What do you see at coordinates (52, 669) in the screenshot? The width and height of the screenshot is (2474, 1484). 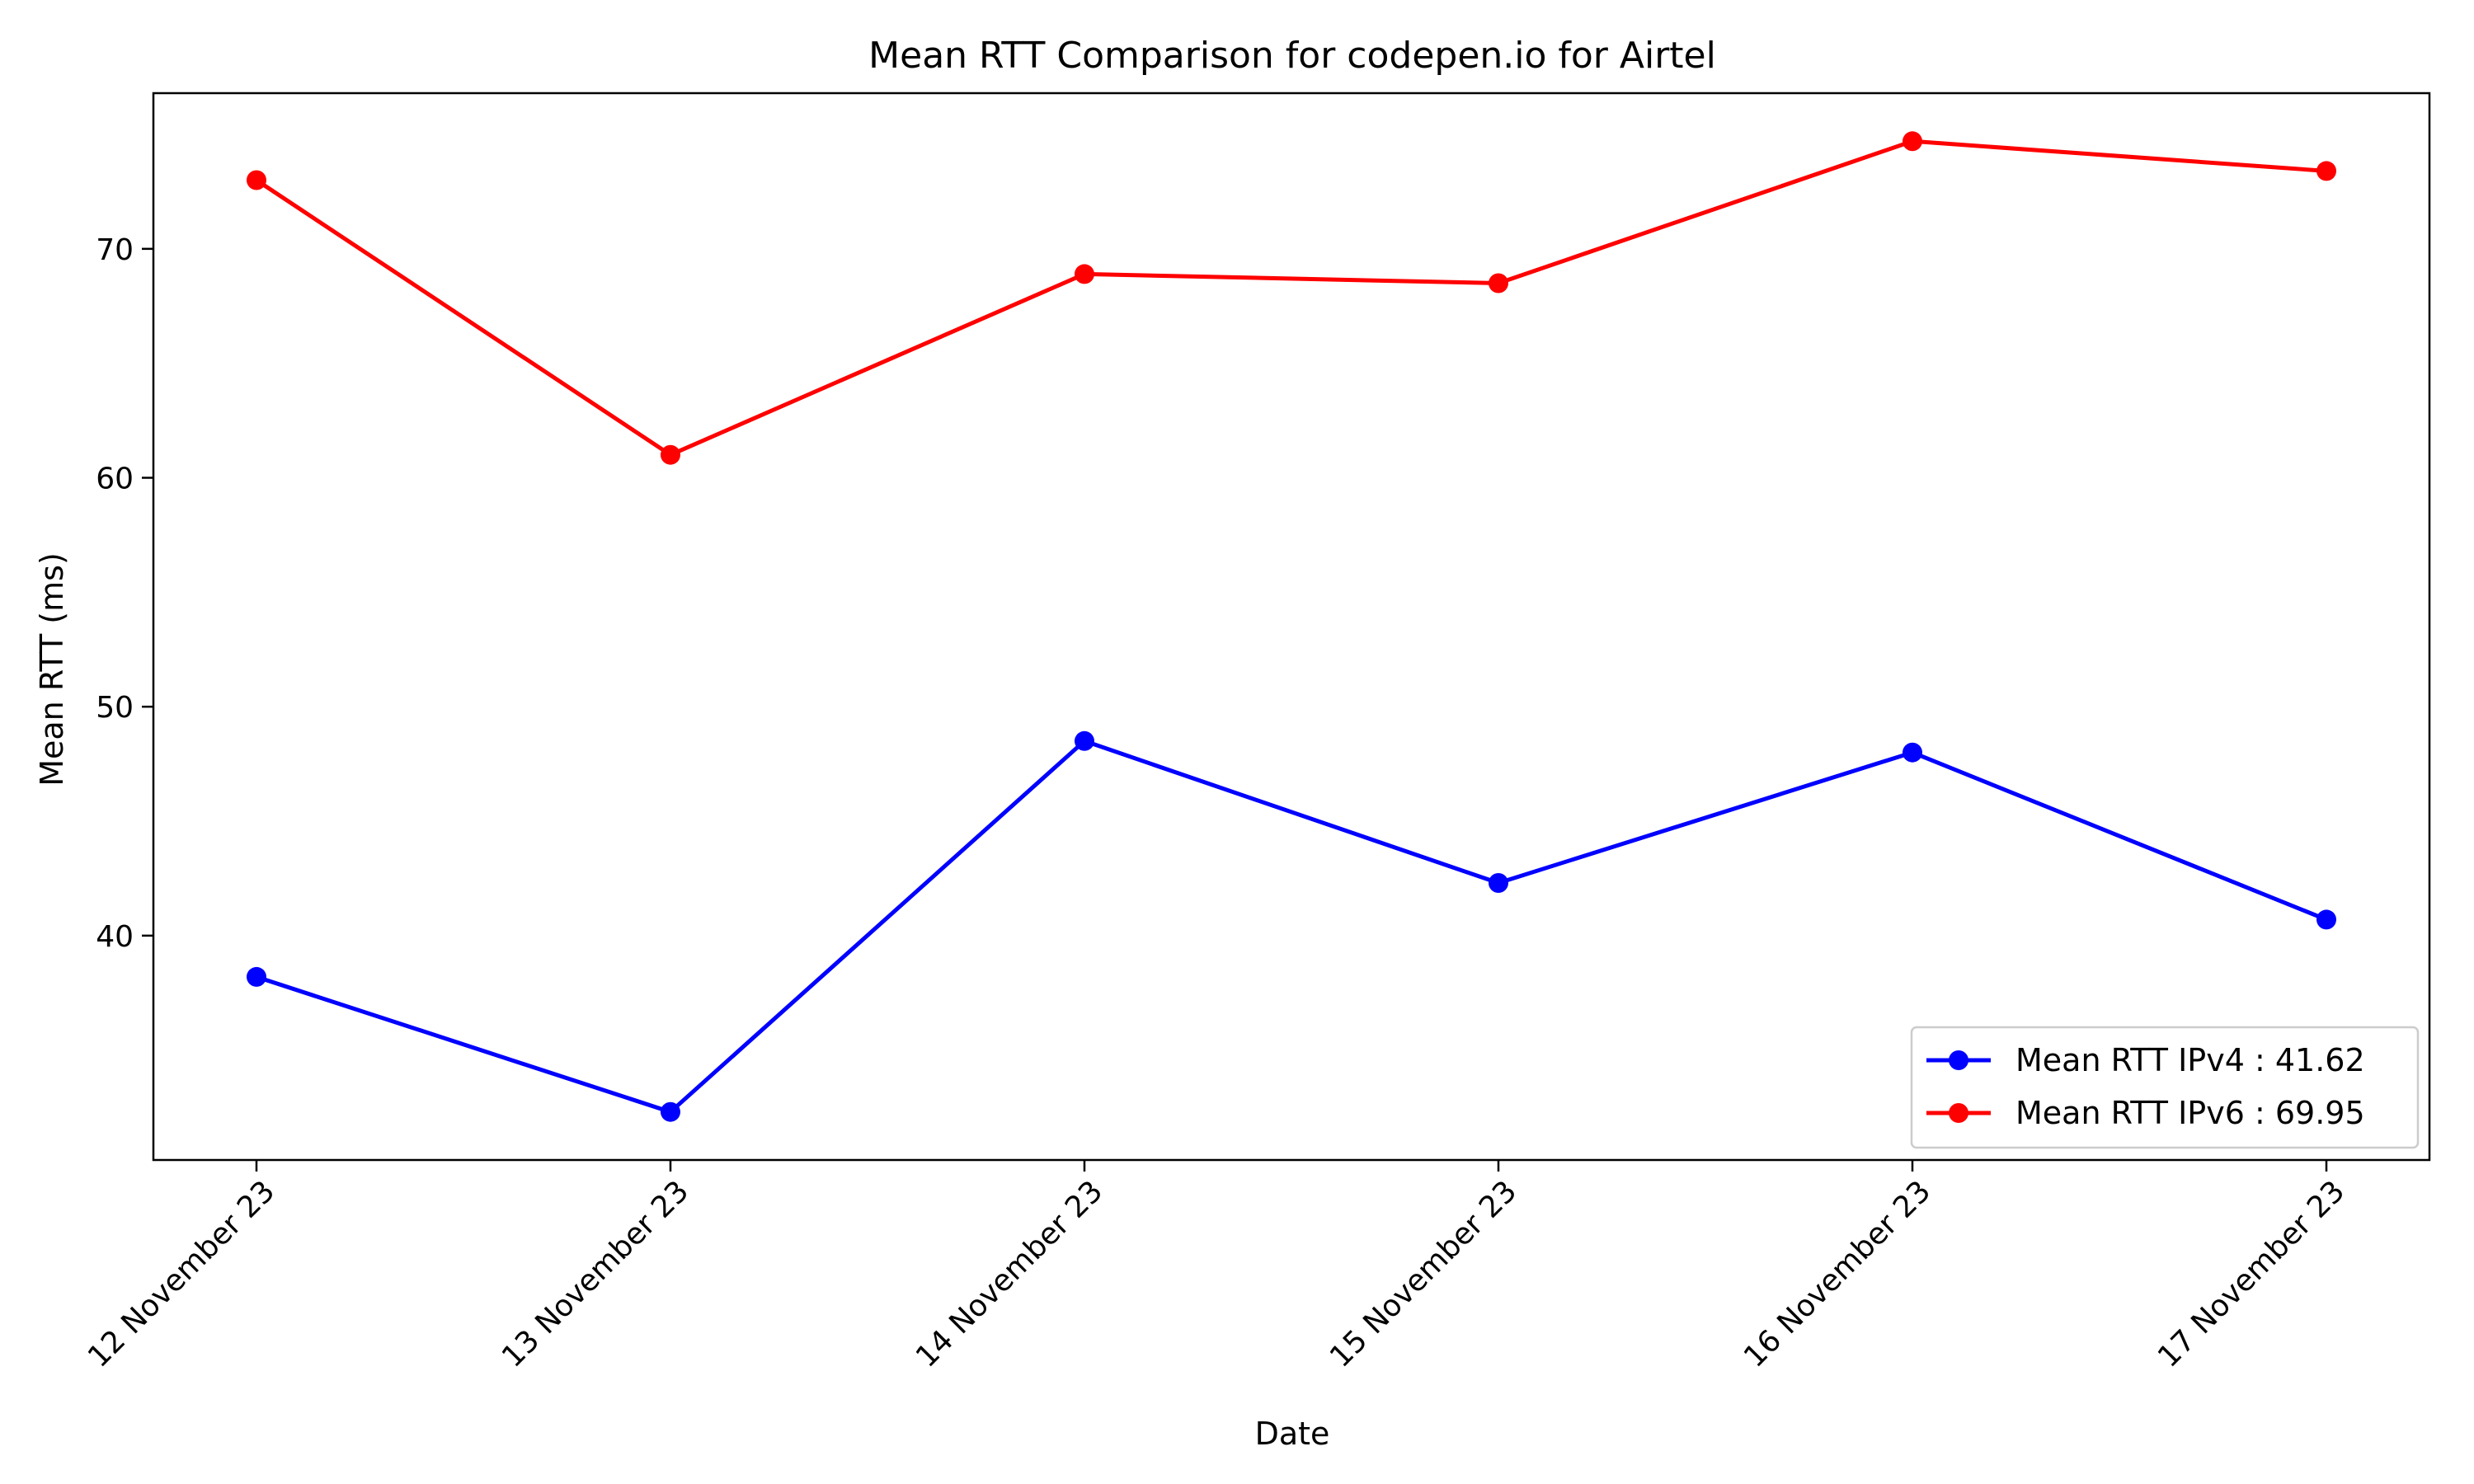 I see `y-axis-label: Mean RTT (ms)` at bounding box center [52, 669].